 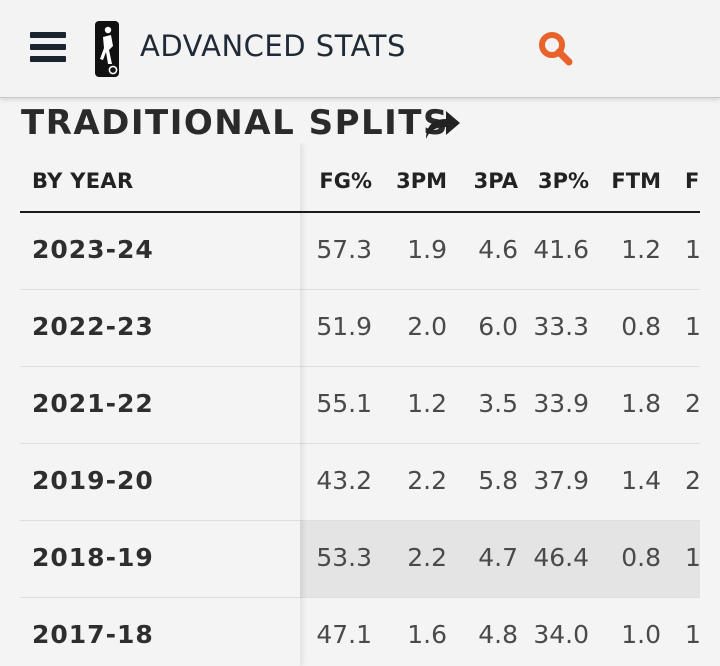 What do you see at coordinates (160, 178) in the screenshot?
I see `table-header-row: BY YEAR` at bounding box center [160, 178].